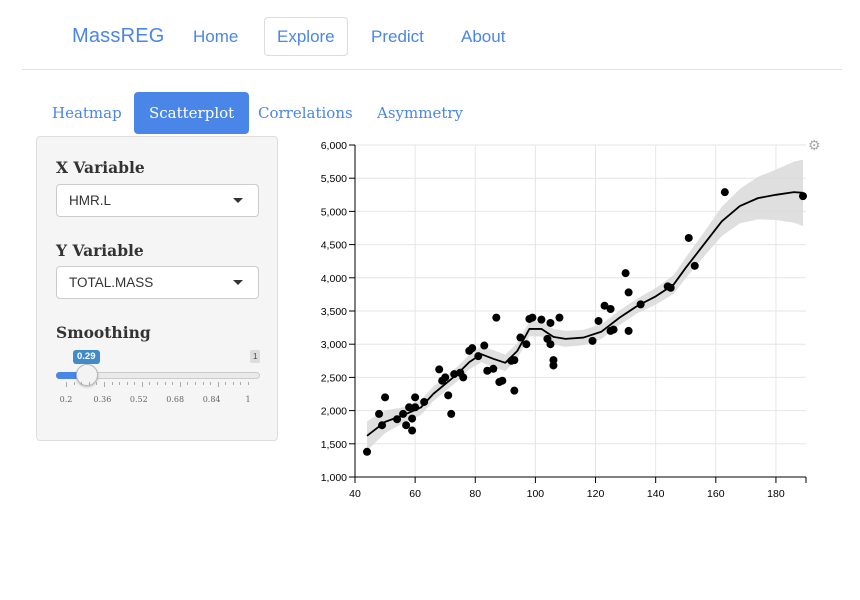 The width and height of the screenshot is (860, 600). I want to click on x-tick-label: 100, so click(536, 494).